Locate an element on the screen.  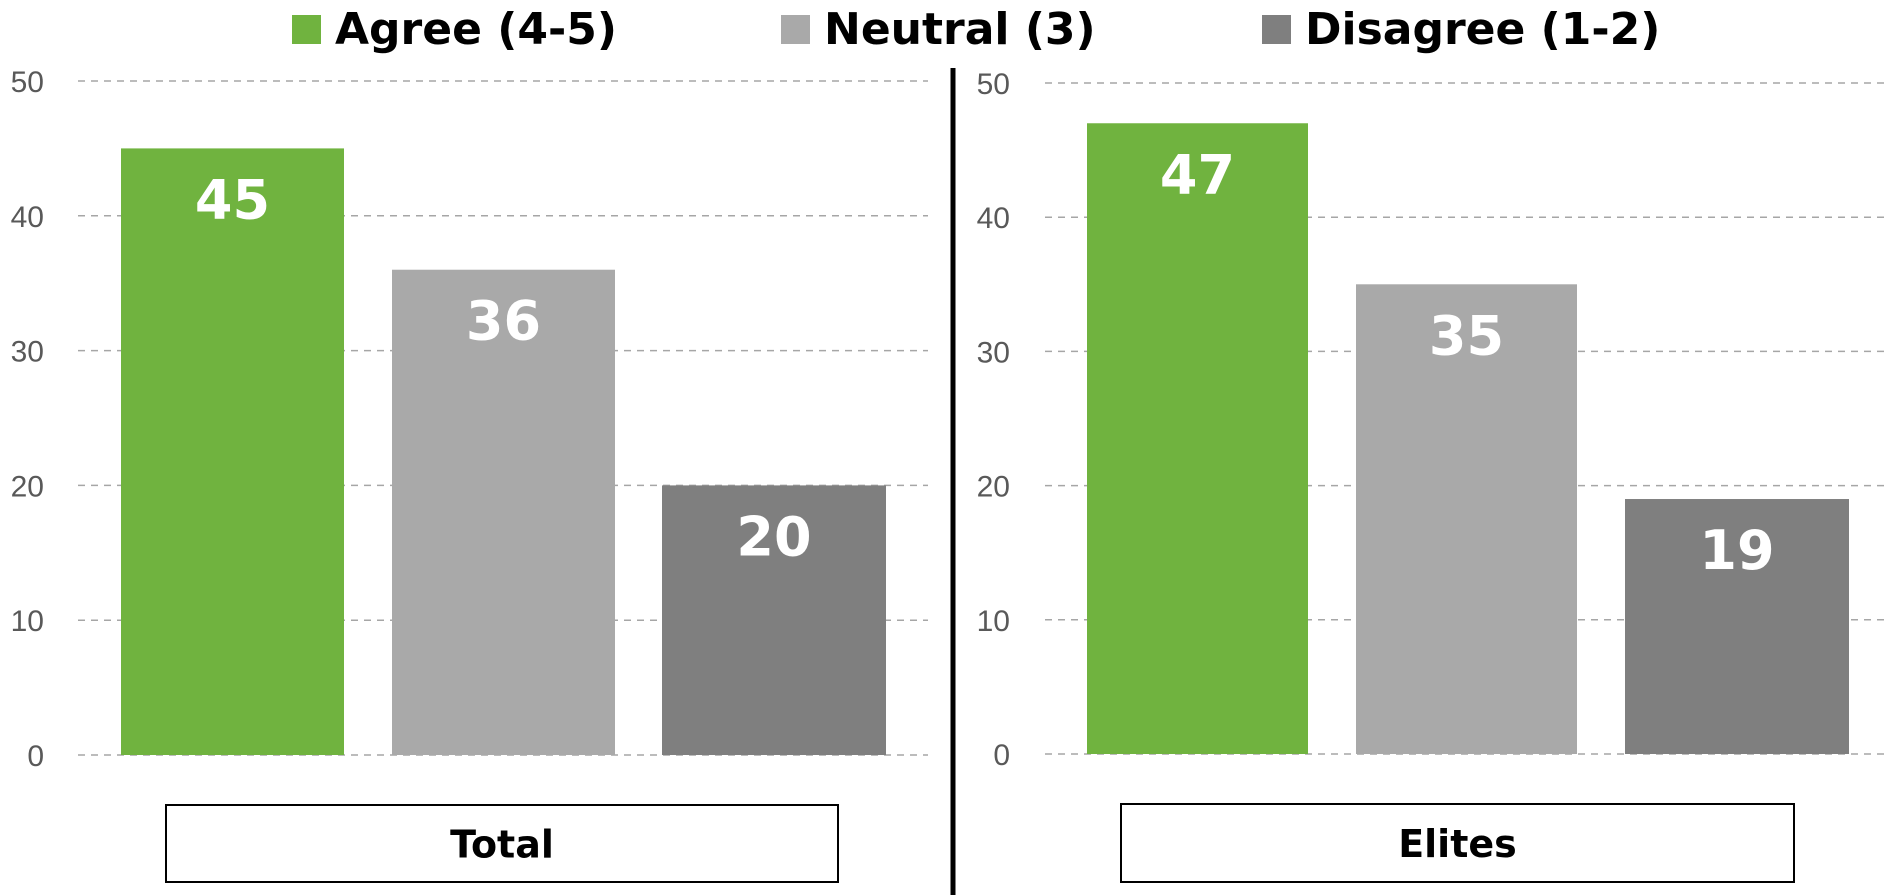
bar-value-label: 36 is located at coordinates (503, 321).